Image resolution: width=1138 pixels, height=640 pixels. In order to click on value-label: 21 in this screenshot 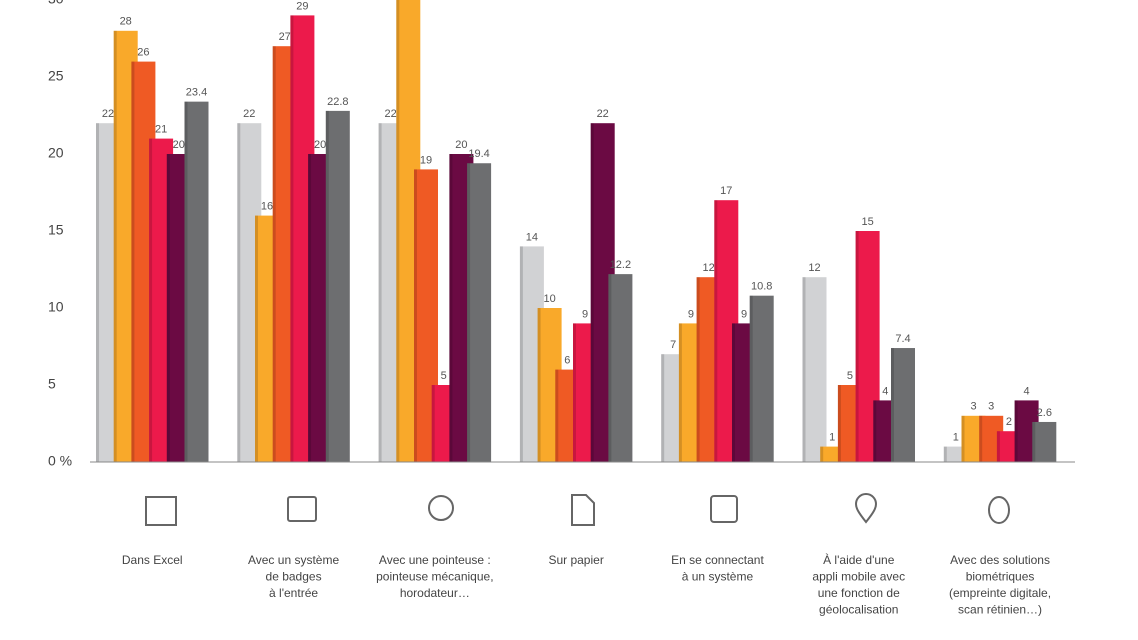, I will do `click(161, 130)`.